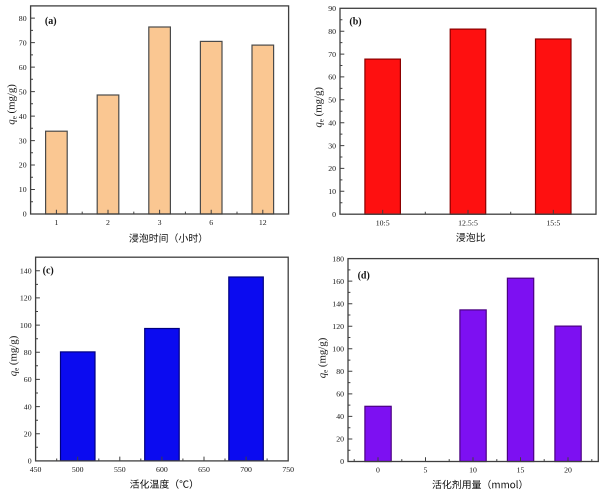 Image resolution: width=600 pixels, height=497 pixels. What do you see at coordinates (48, 271) in the screenshot?
I see `svg-text: (c)` at bounding box center [48, 271].